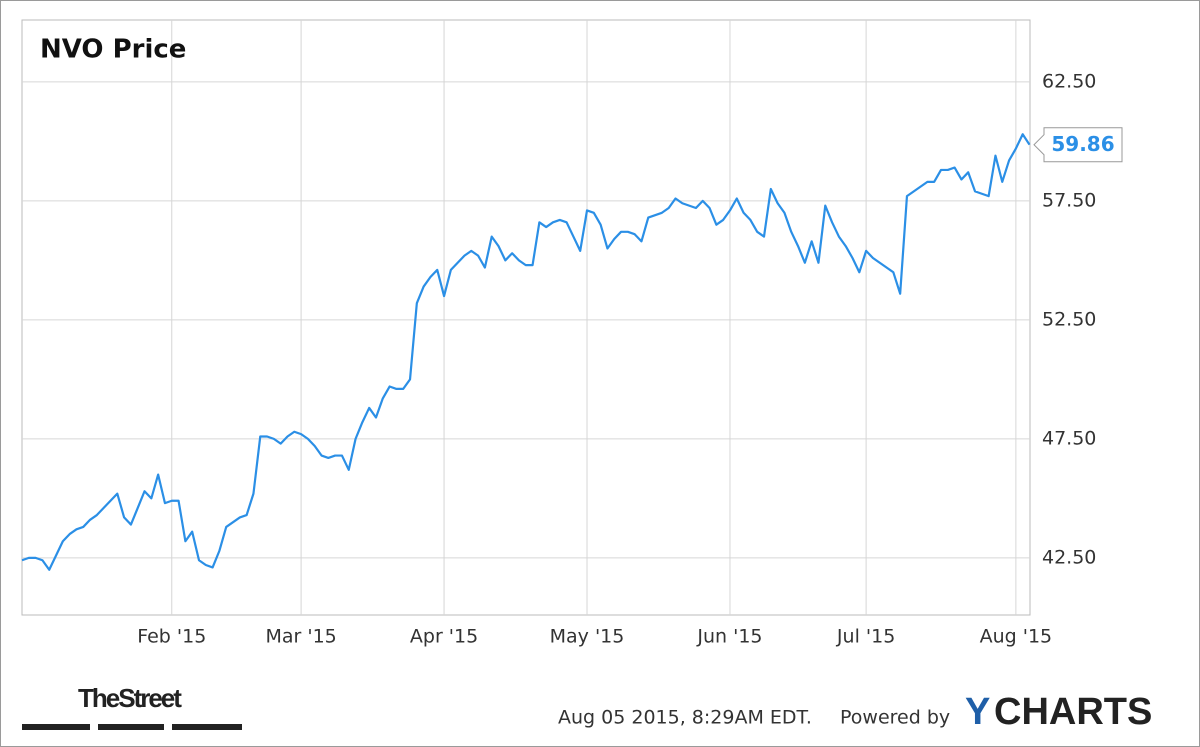  What do you see at coordinates (729, 637) in the screenshot?
I see `x-tick-label: Jun '15` at bounding box center [729, 637].